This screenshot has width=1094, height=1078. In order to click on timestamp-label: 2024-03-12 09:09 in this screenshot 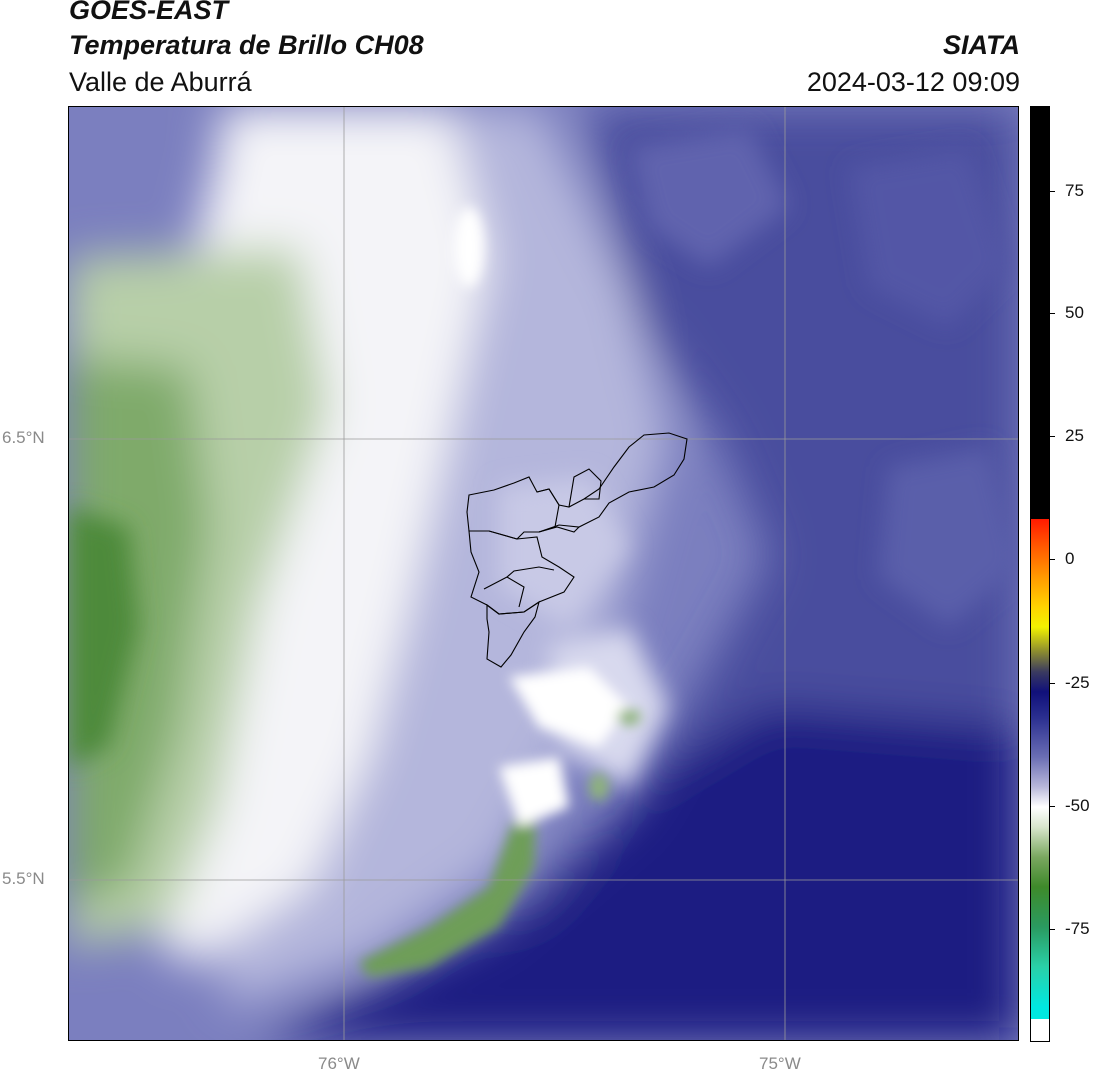, I will do `click(913, 82)`.